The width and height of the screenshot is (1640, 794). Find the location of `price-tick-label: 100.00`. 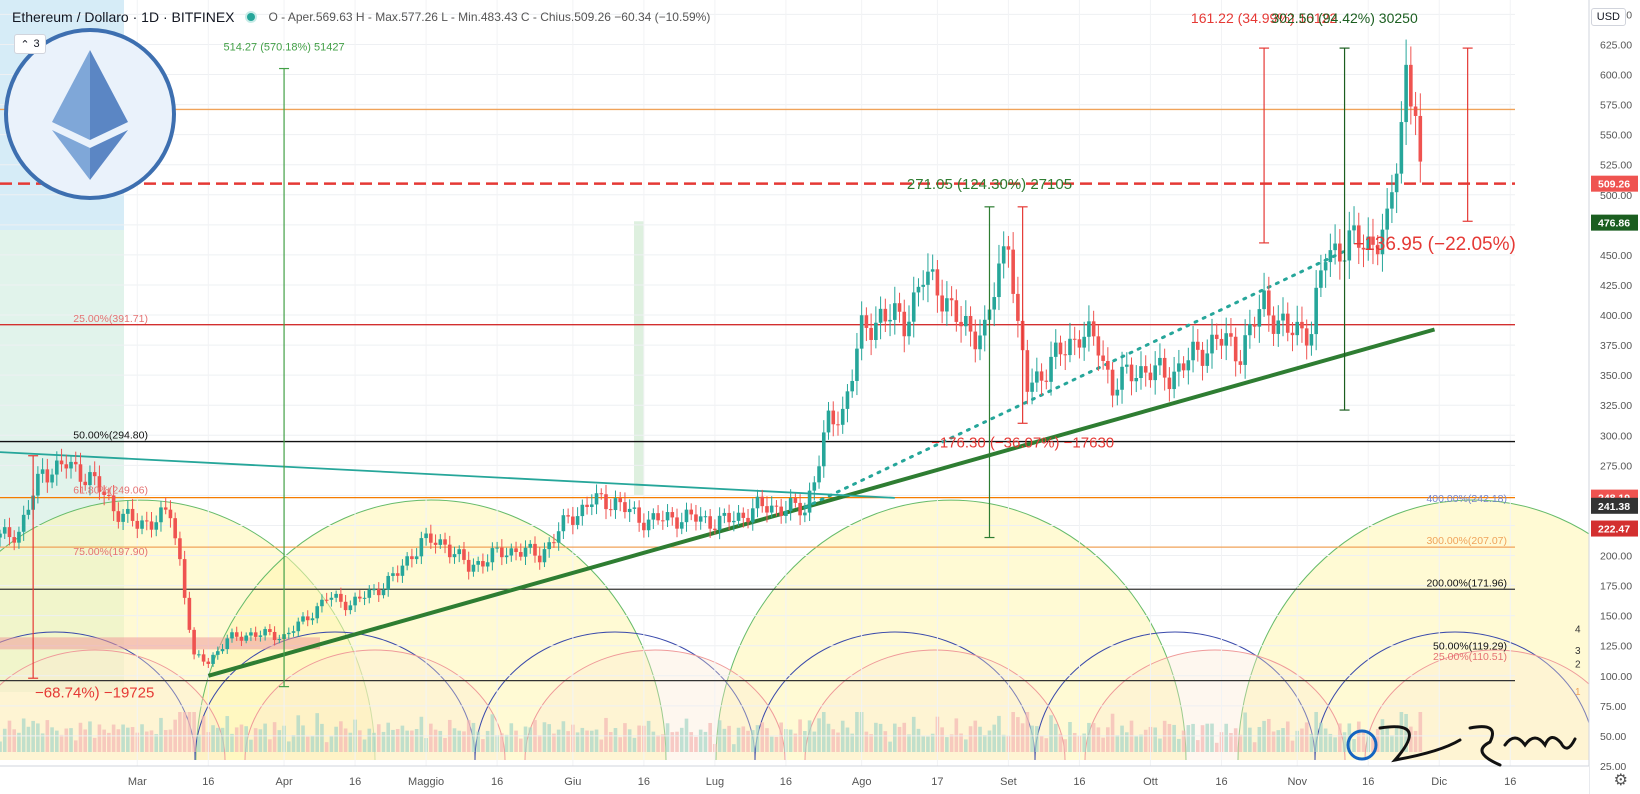

price-tick-label: 100.00 is located at coordinates (1616, 677).